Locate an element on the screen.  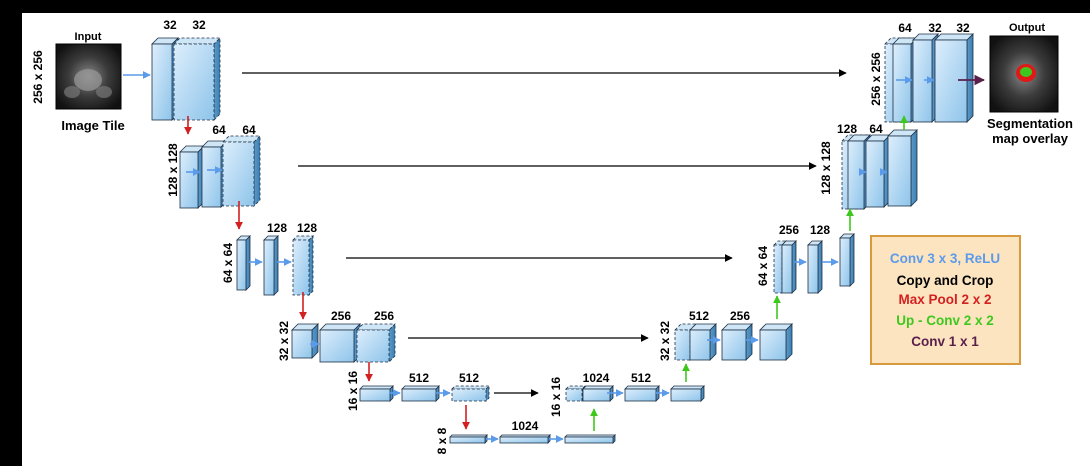
l3-dec-map1-front is located at coordinates (778, 269).